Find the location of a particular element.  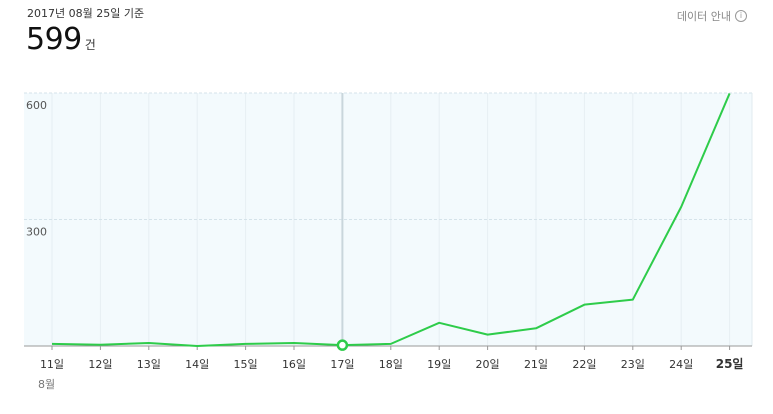

x-tick-label: 14일 is located at coordinates (197, 364).